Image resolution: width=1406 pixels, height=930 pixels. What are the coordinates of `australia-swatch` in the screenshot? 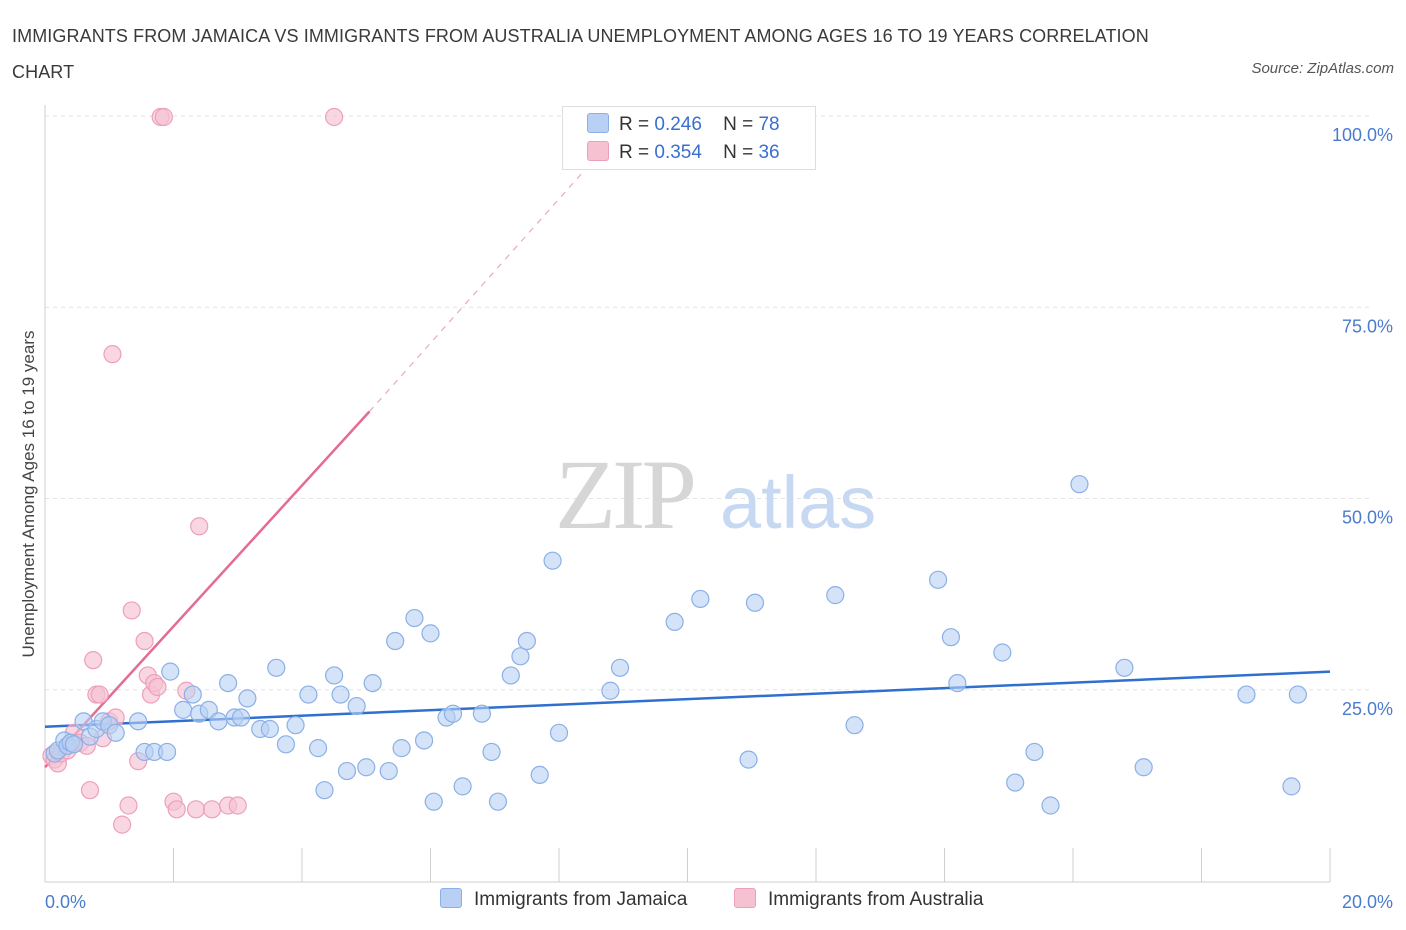 It's located at (598, 151).